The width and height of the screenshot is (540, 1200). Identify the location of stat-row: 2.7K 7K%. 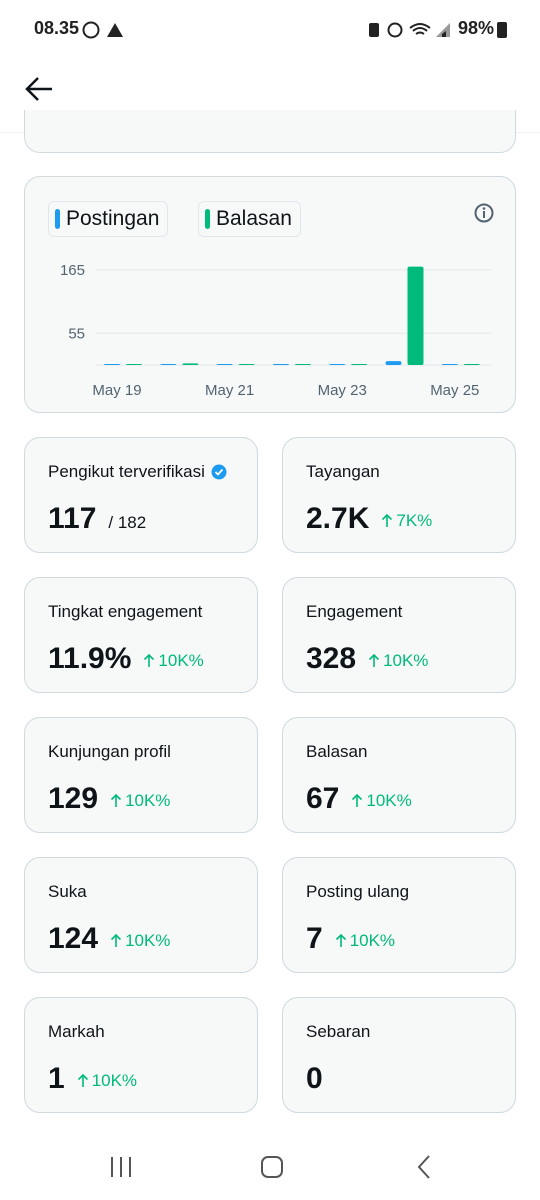
(369, 519).